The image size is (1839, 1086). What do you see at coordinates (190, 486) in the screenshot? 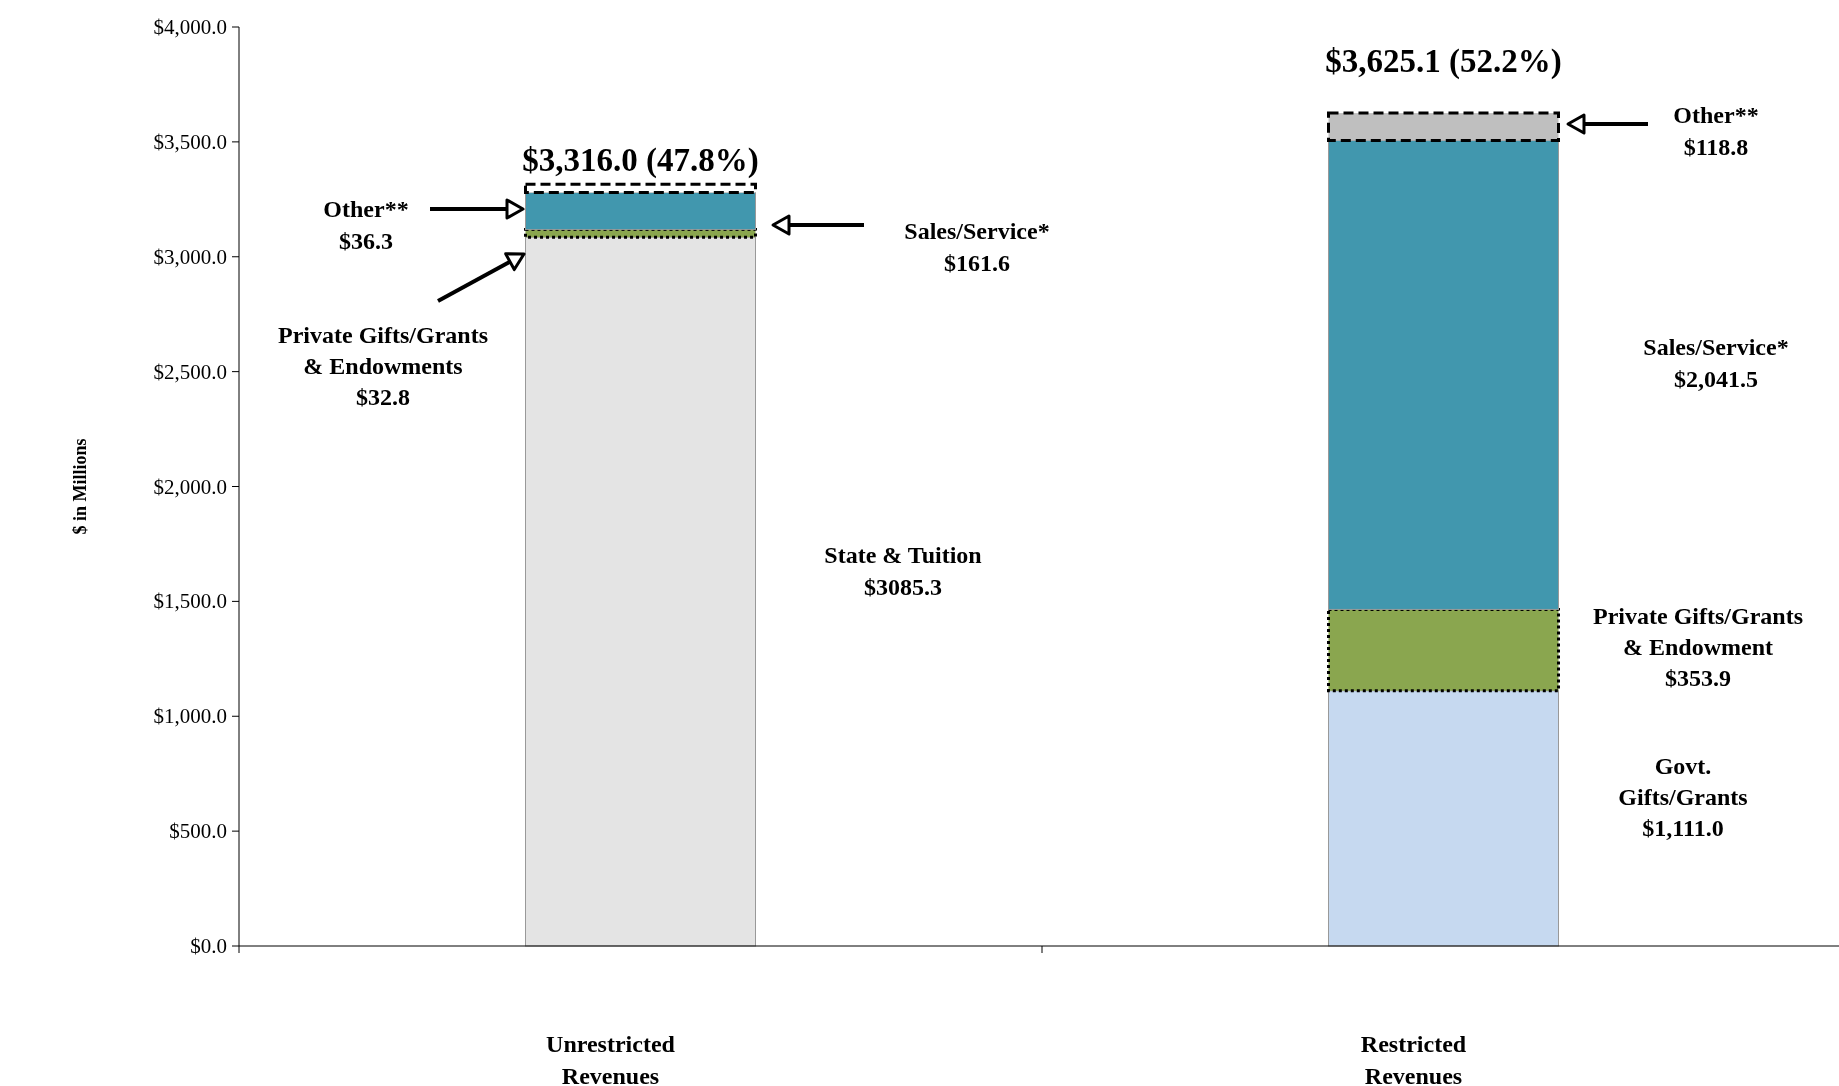
I see `y-tick-label: $2,000.0` at bounding box center [190, 486].